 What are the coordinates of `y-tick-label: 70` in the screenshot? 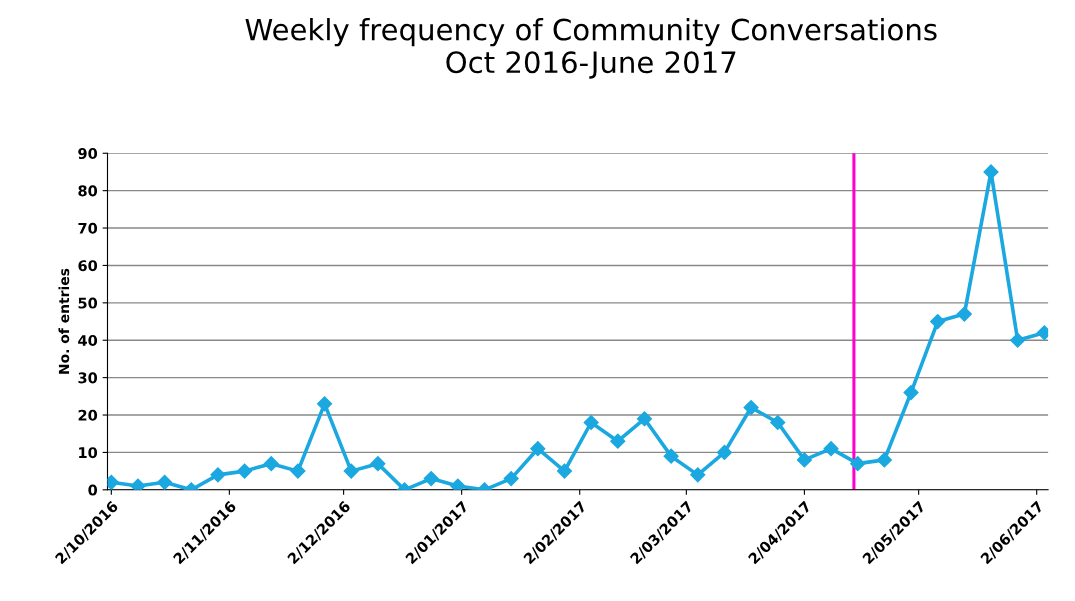 It's located at (88, 228).